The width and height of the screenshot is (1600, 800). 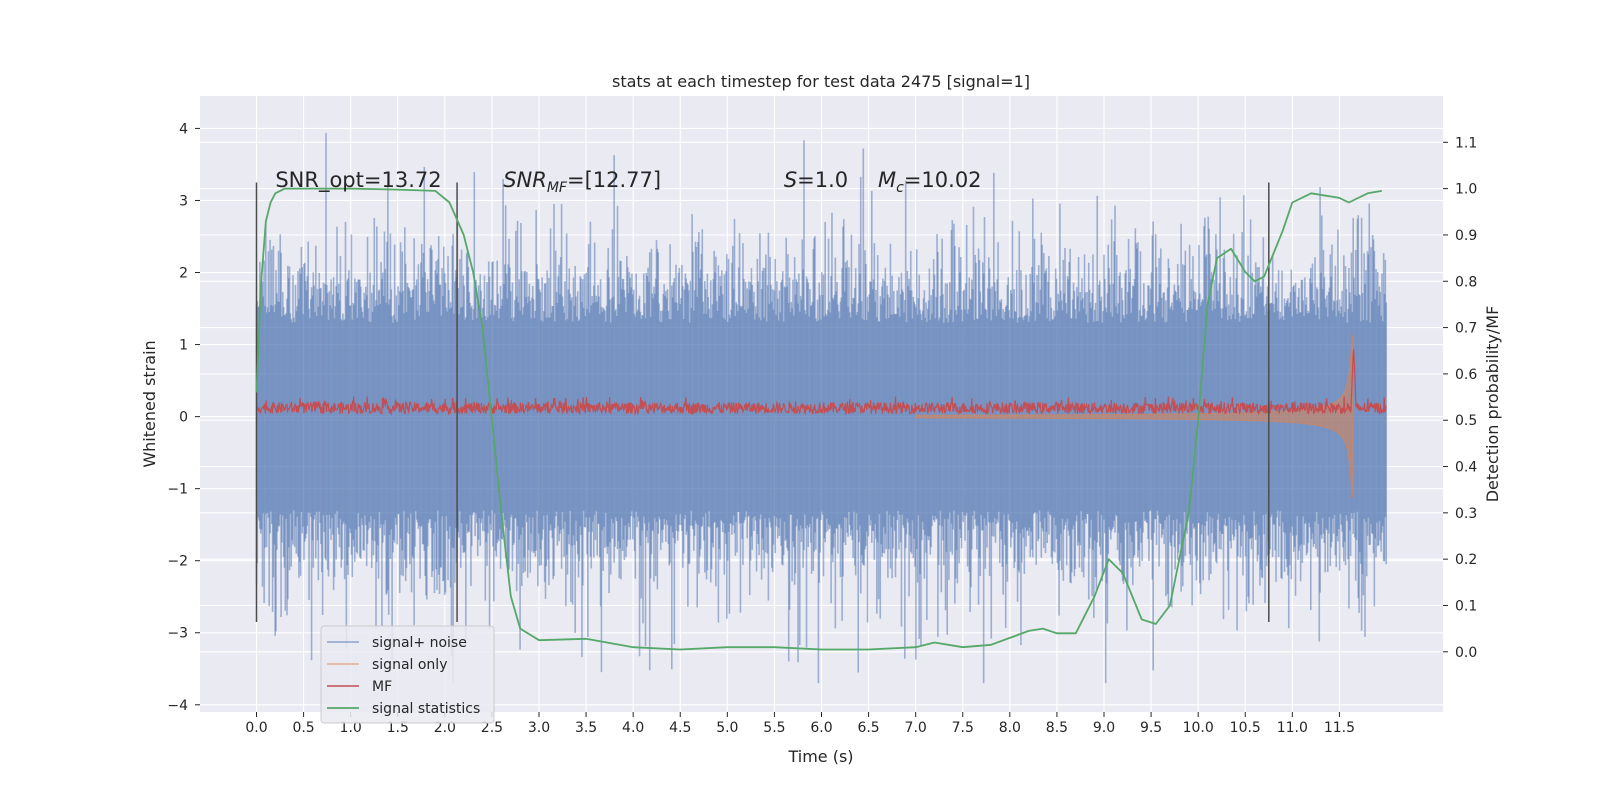 What do you see at coordinates (821, 728) in the screenshot?
I see `x-tick-label: 6.0` at bounding box center [821, 728].